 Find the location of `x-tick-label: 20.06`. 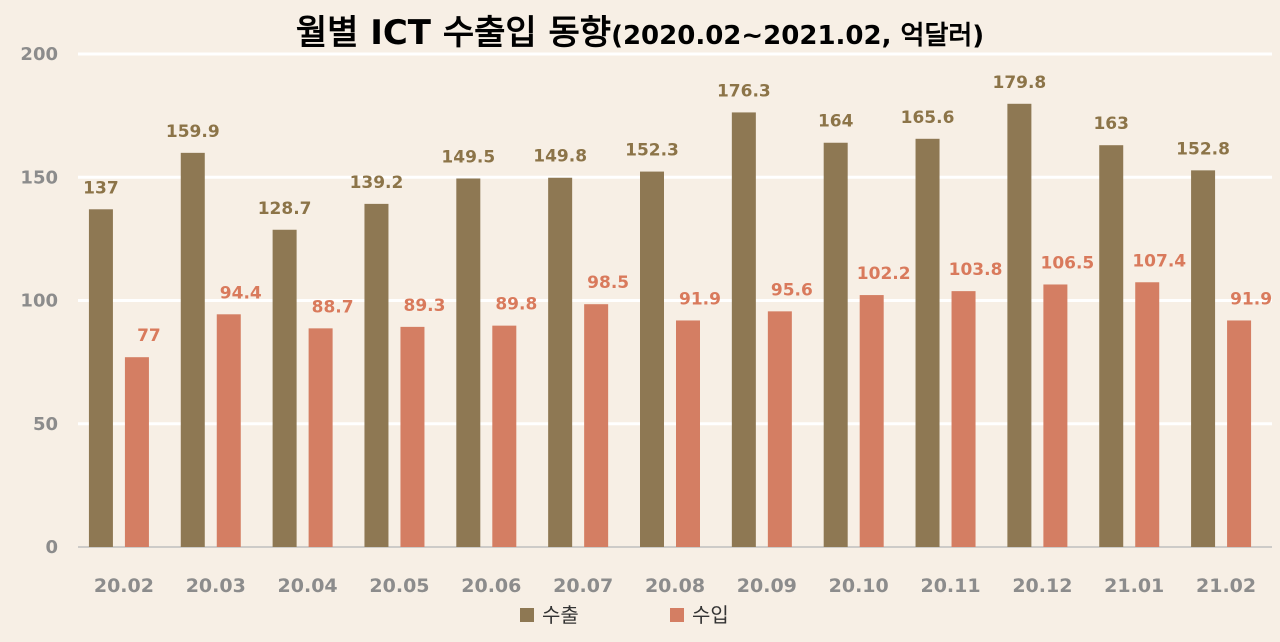

x-tick-label: 20.06 is located at coordinates (491, 586).